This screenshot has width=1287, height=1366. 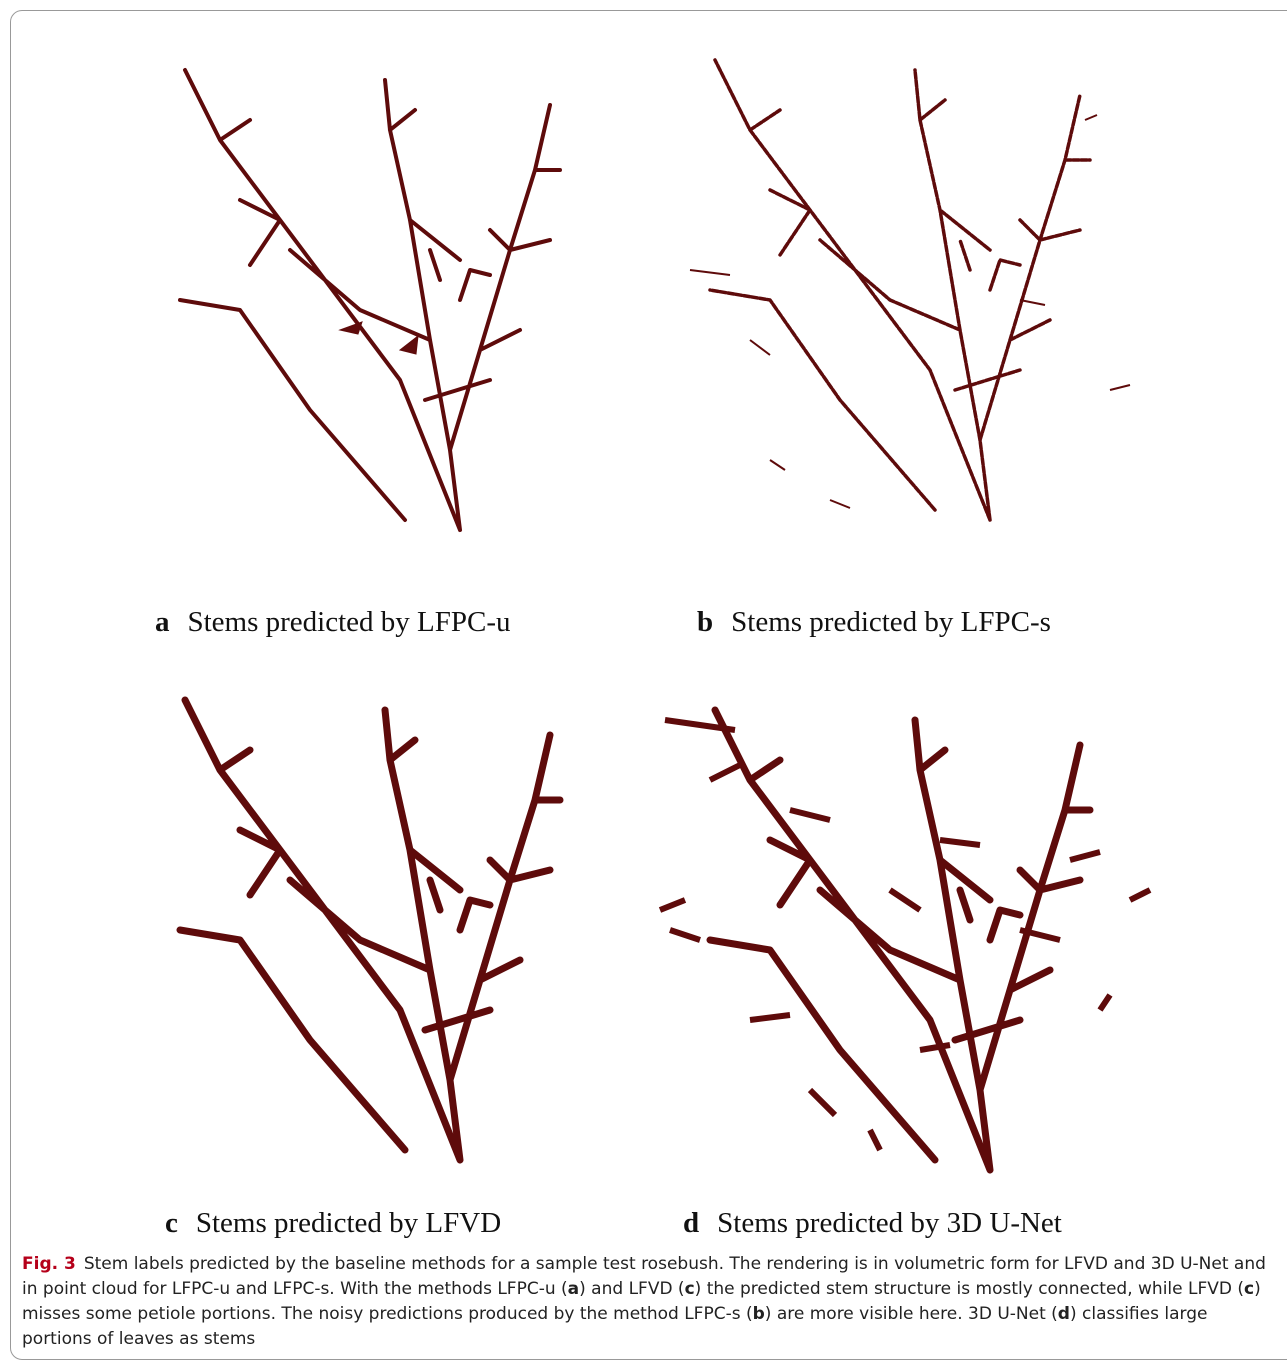 What do you see at coordinates (370, 930) in the screenshot?
I see `image-c` at bounding box center [370, 930].